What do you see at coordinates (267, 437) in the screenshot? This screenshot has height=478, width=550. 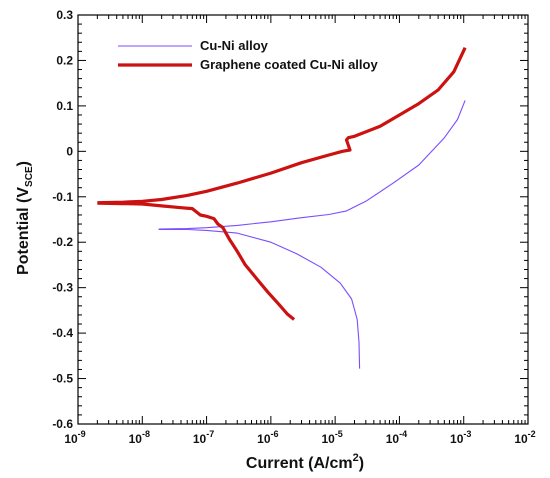 I see `x-tick-label: 10⁻⁶` at bounding box center [267, 437].